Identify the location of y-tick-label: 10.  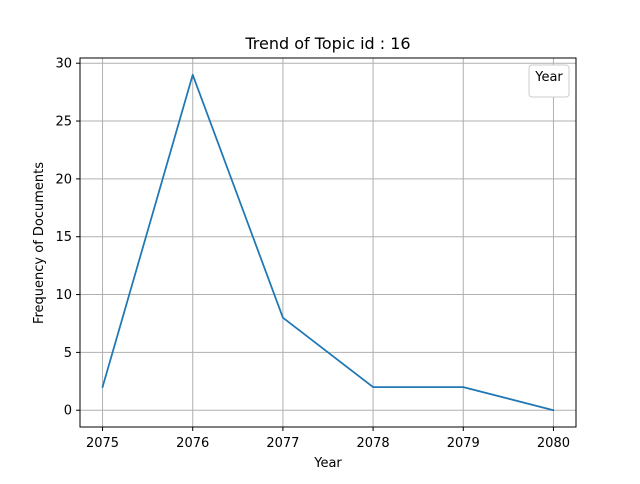
(63, 295).